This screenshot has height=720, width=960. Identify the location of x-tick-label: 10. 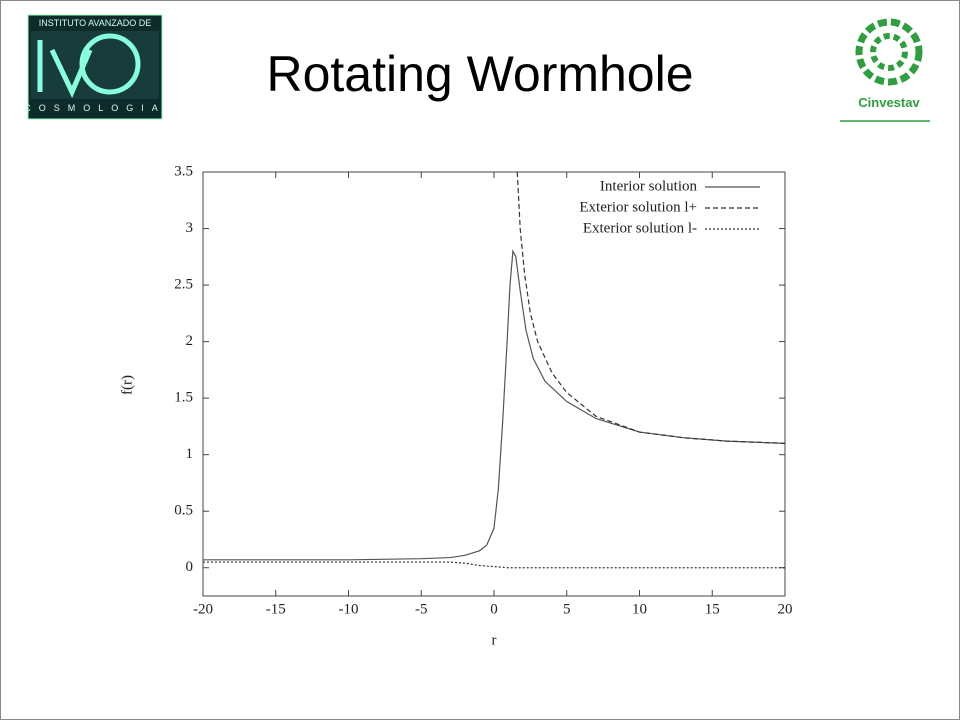
(639, 609).